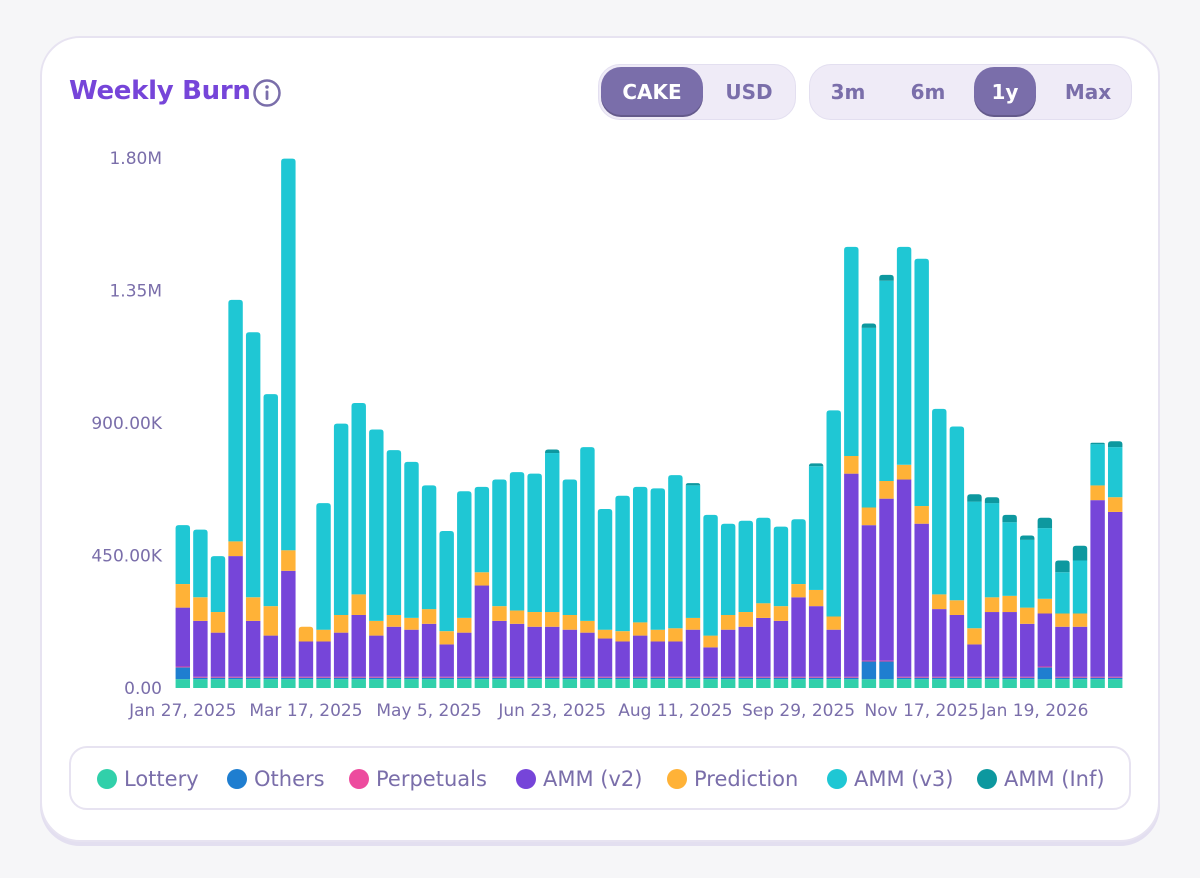 The width and height of the screenshot is (1200, 878). Describe the element at coordinates (1088, 92) in the screenshot. I see `range-max-button: Max` at that location.